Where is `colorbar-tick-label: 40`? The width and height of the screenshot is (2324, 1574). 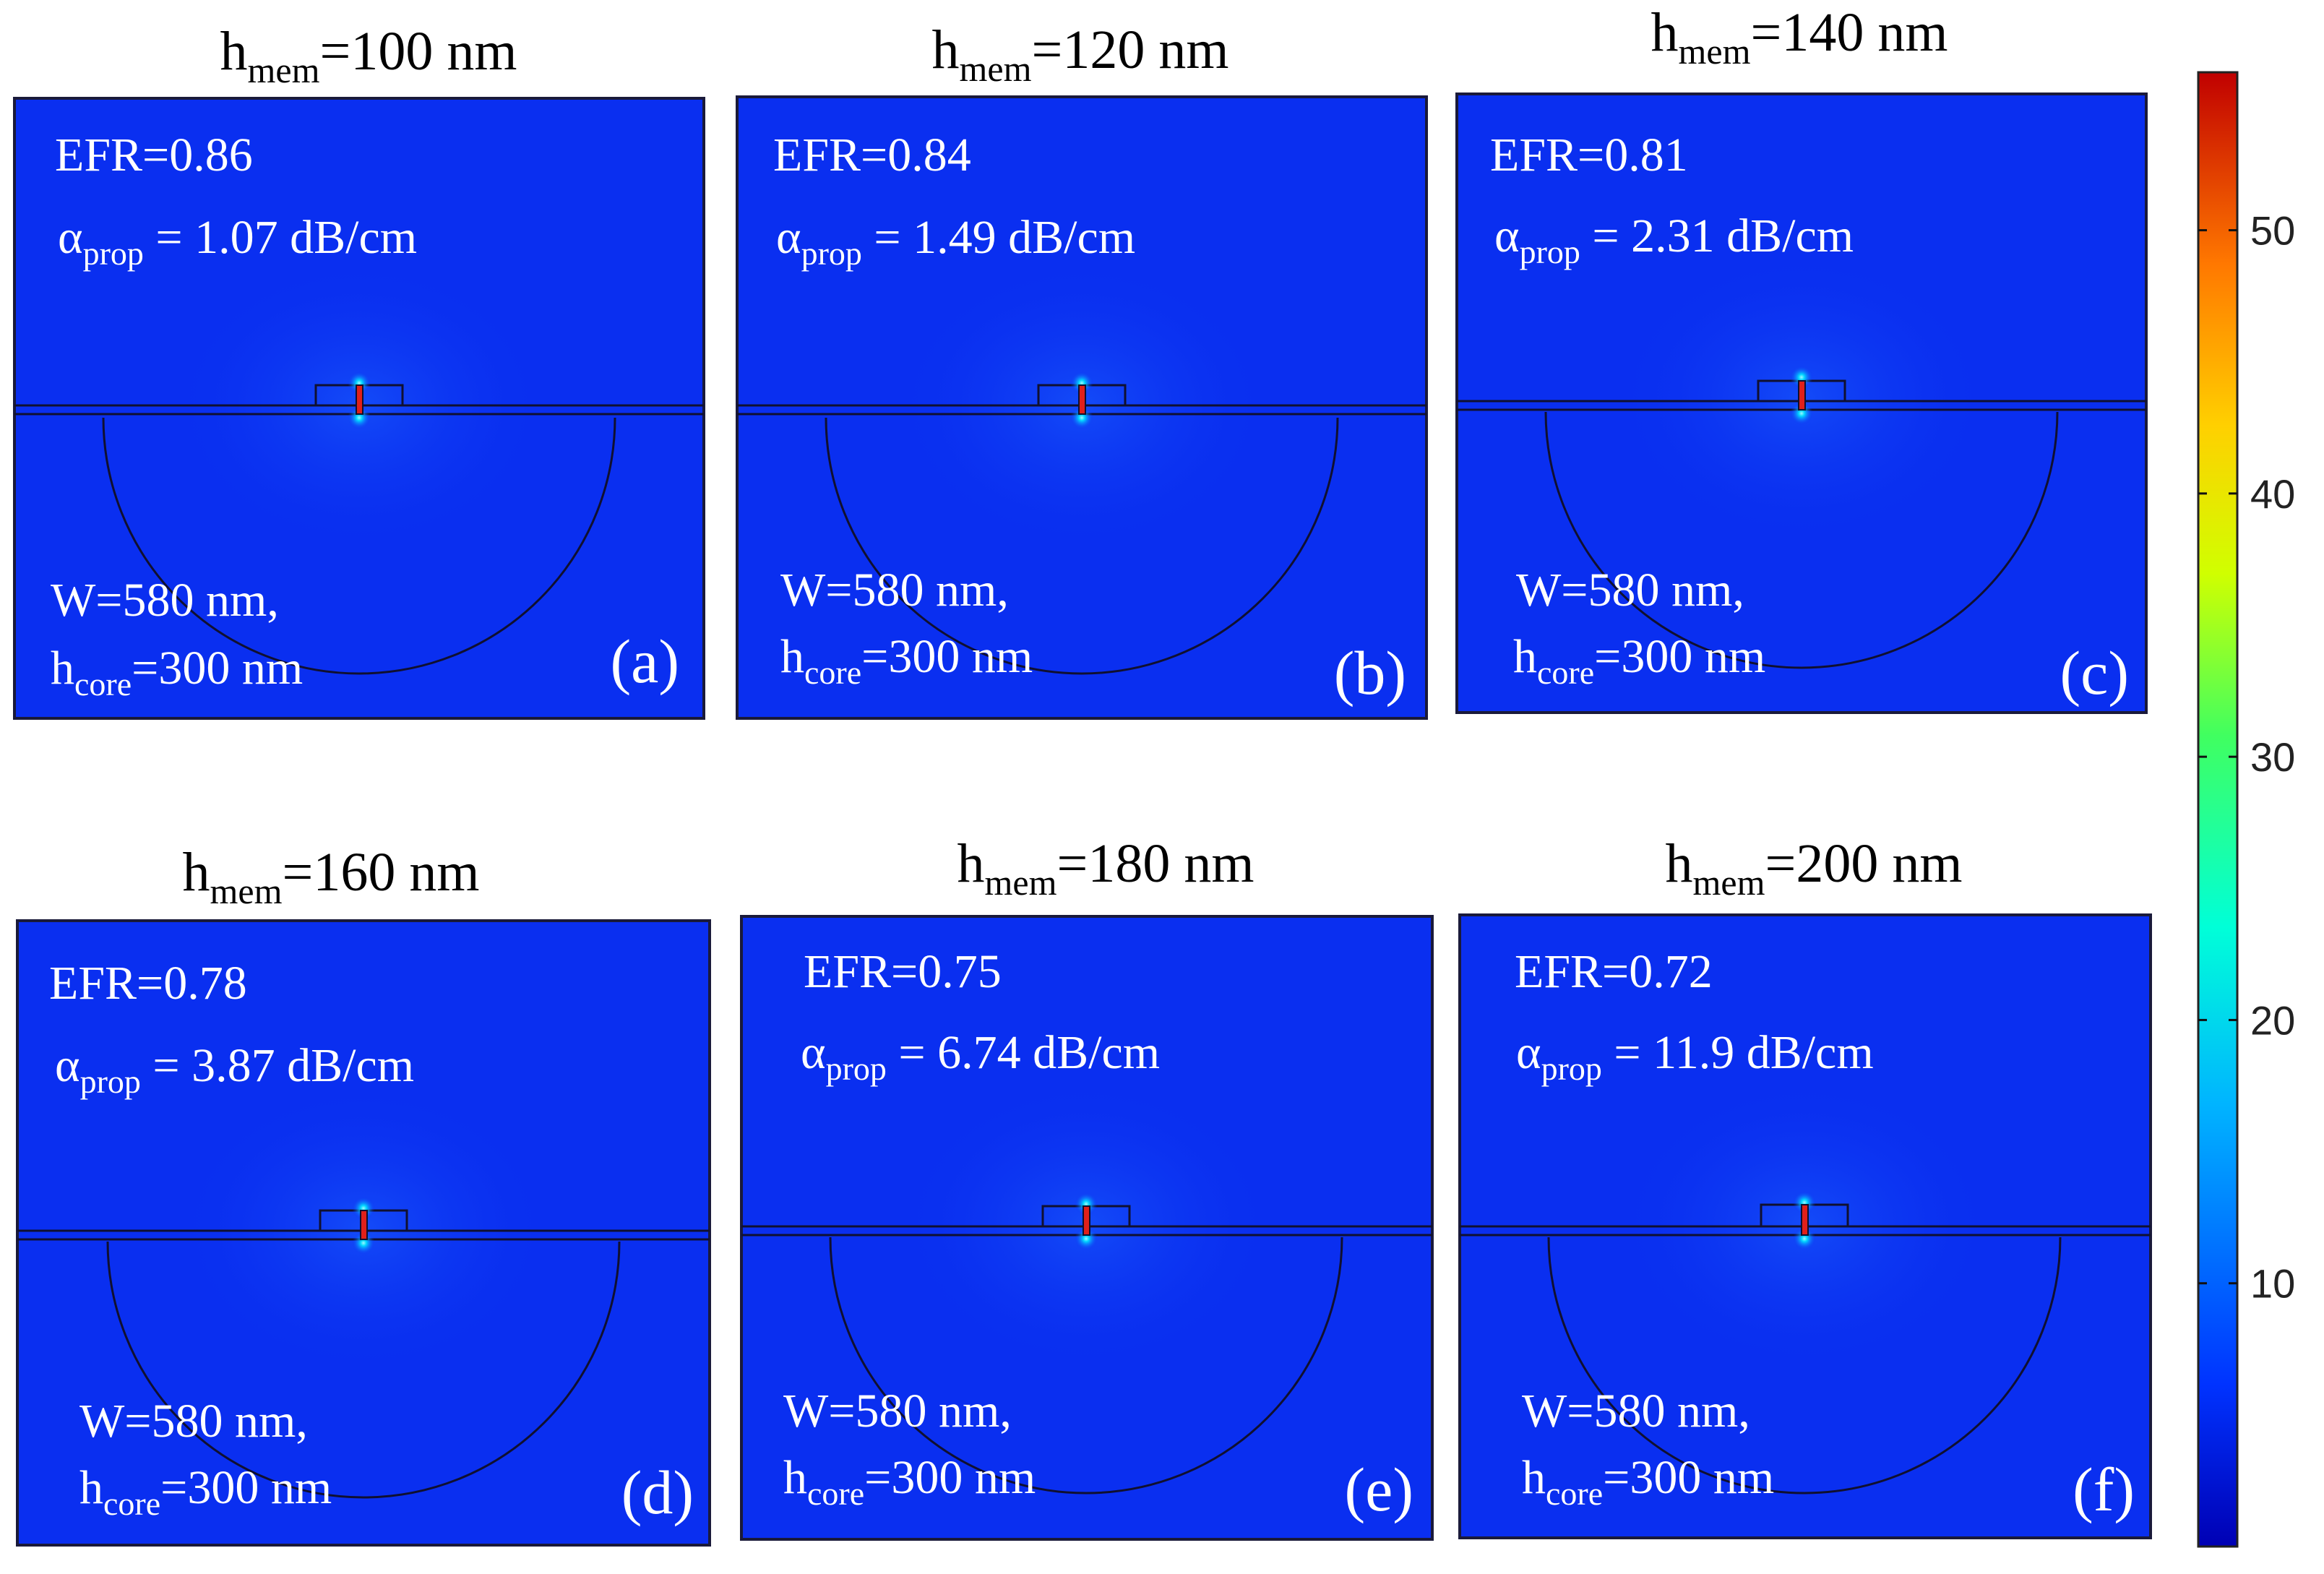
colorbar-tick-label: 40 is located at coordinates (2272, 494).